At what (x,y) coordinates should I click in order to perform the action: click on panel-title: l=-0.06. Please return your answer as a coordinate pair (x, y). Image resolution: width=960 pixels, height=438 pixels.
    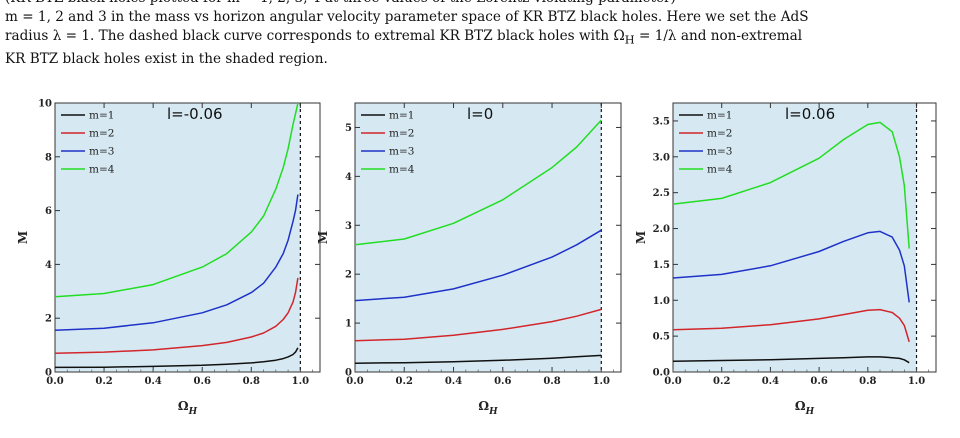
    Looking at the image, I should click on (195, 114).